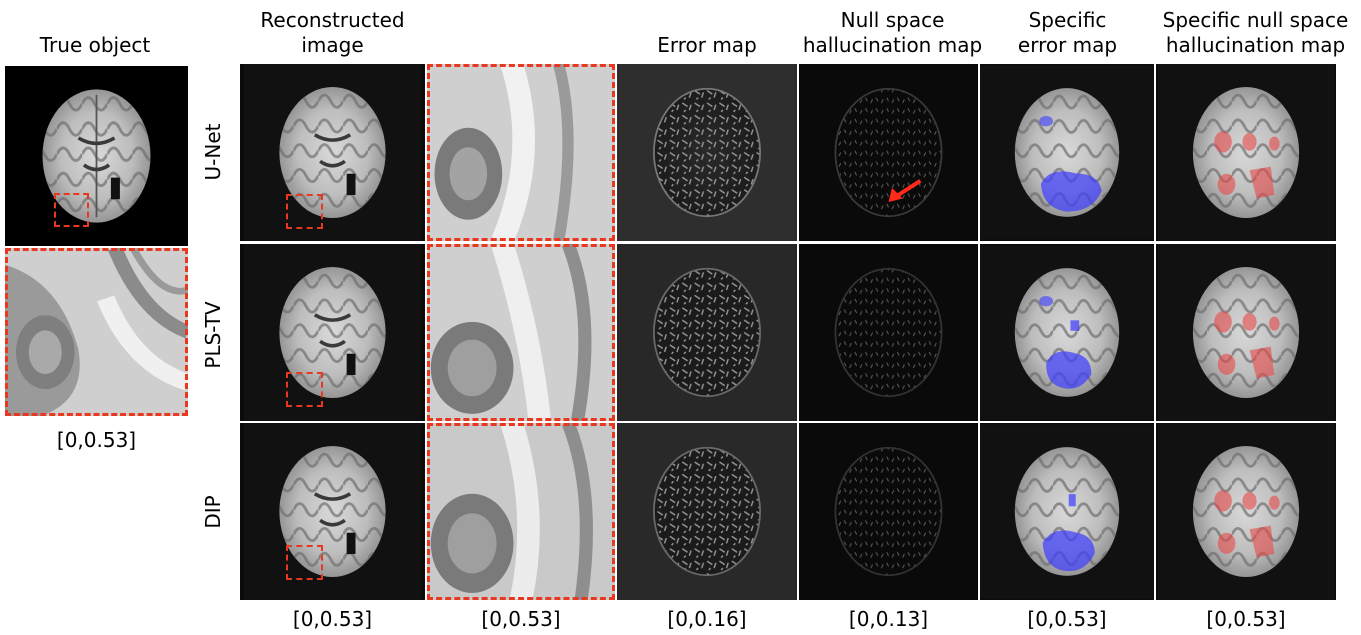  I want to click on zoom-dip-border, so click(521, 511).